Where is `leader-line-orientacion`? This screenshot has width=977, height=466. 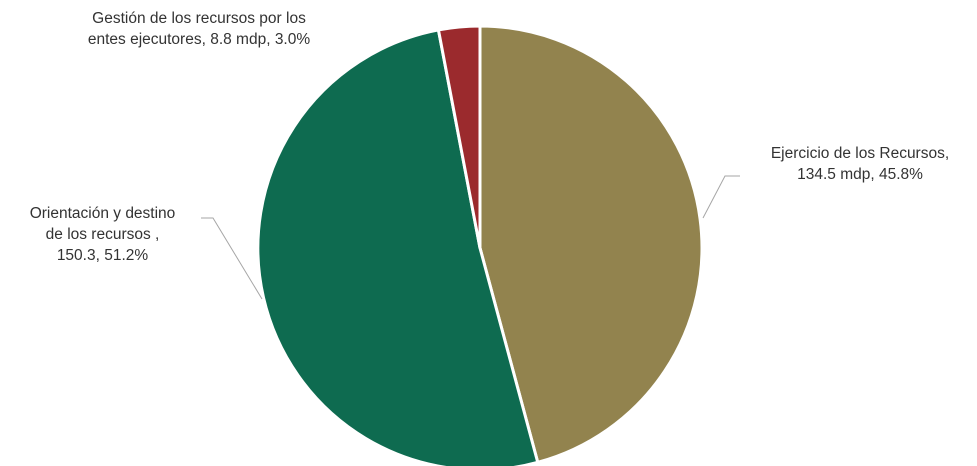 leader-line-orientacion is located at coordinates (232, 258).